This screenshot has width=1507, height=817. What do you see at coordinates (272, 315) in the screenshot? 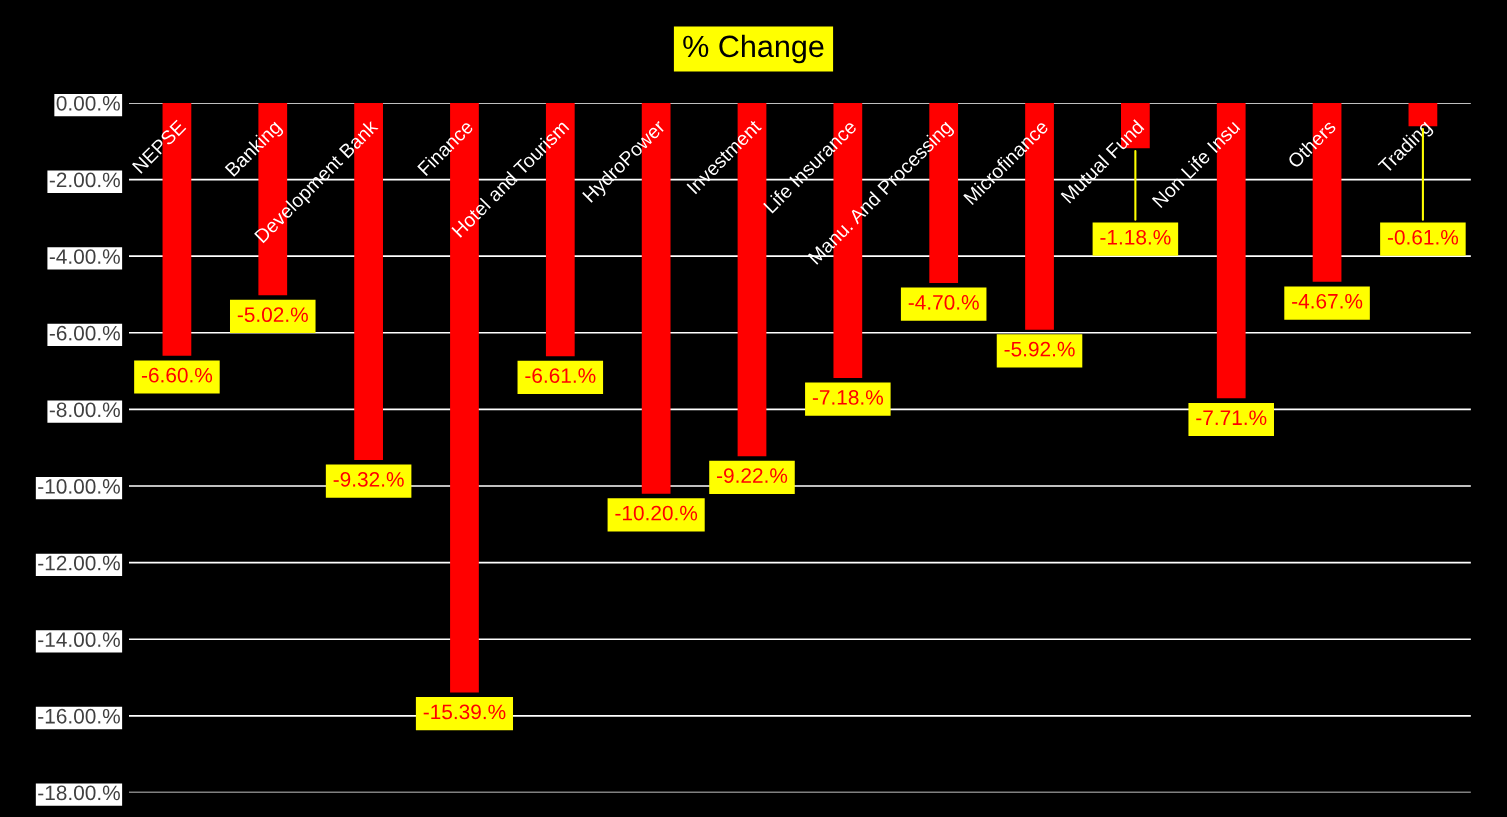
I see `data-label: -5.02.%` at bounding box center [272, 315].